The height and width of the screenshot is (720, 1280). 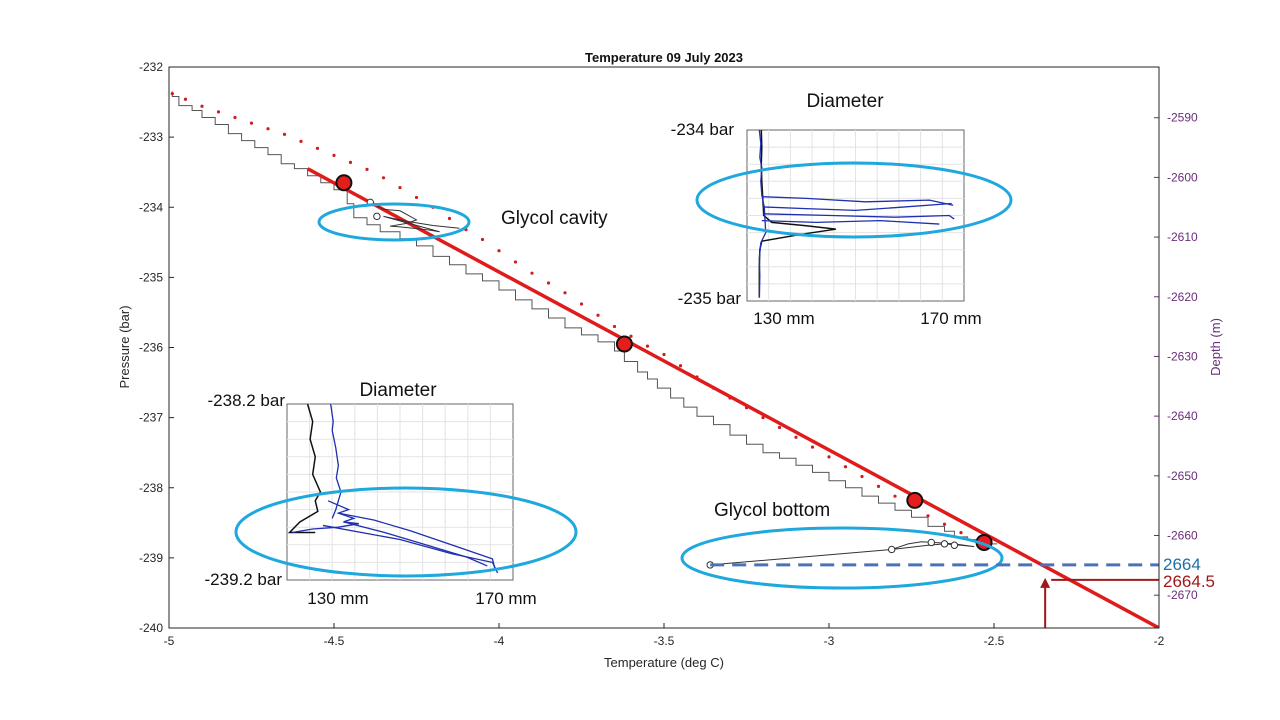 I want to click on x-axis-ticks: -5 -4.5 -4 -3.5 -3 -2.5 -2, so click(x=664, y=635).